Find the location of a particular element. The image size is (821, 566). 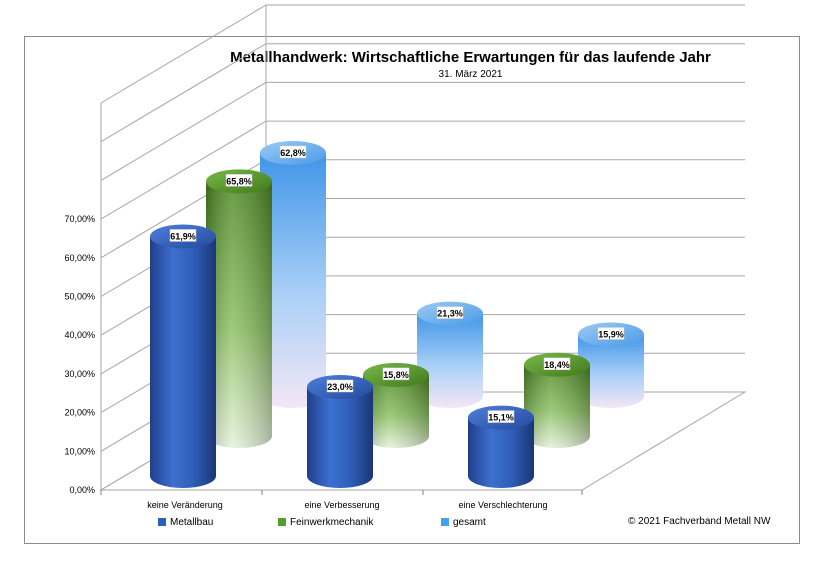

data-label-text: 15,8% is located at coordinates (396, 375).